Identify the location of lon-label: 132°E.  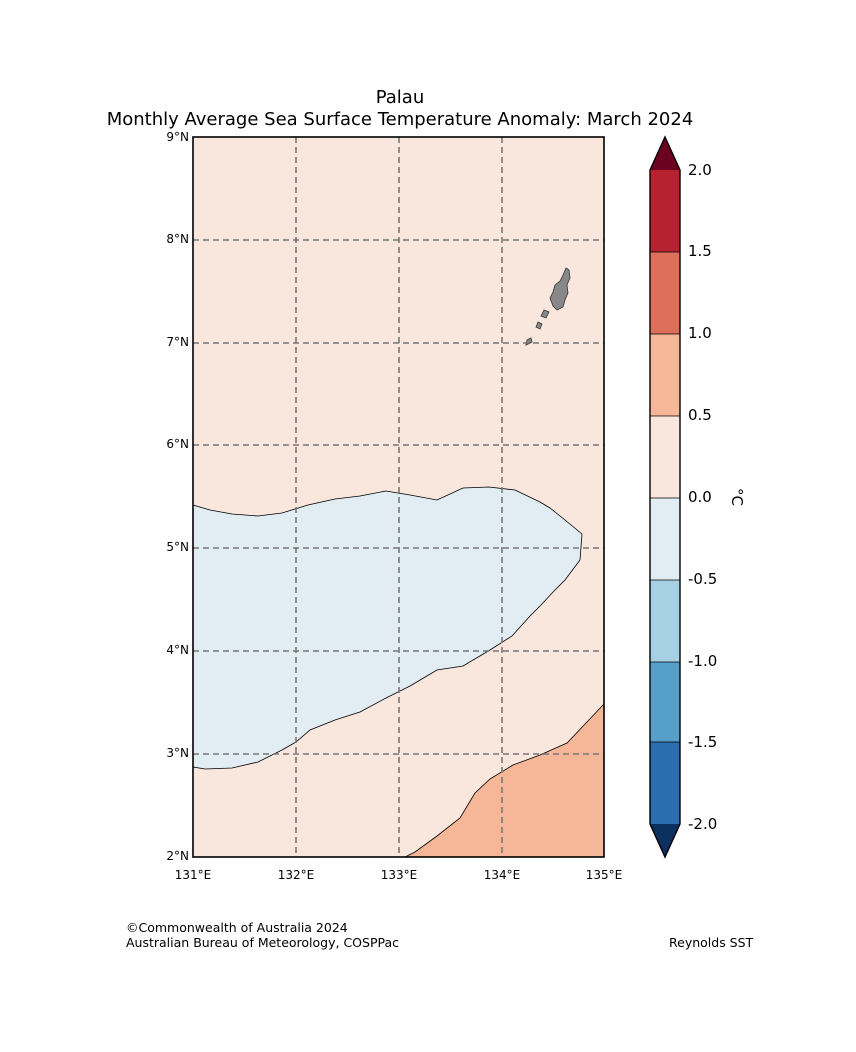
(296, 875).